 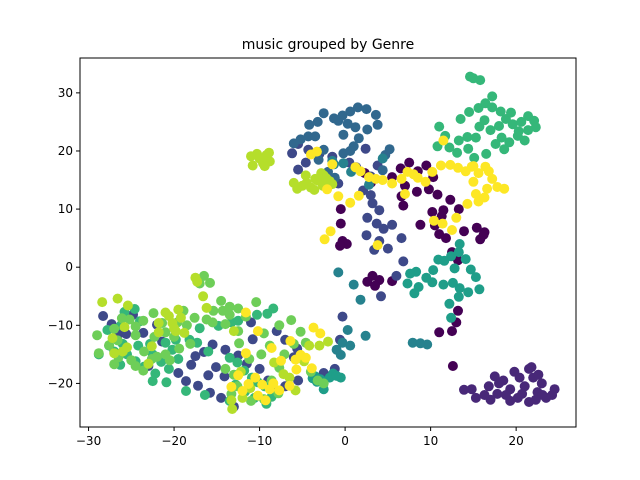 What do you see at coordinates (65, 93) in the screenshot?
I see `y-tick-label: 30` at bounding box center [65, 93].